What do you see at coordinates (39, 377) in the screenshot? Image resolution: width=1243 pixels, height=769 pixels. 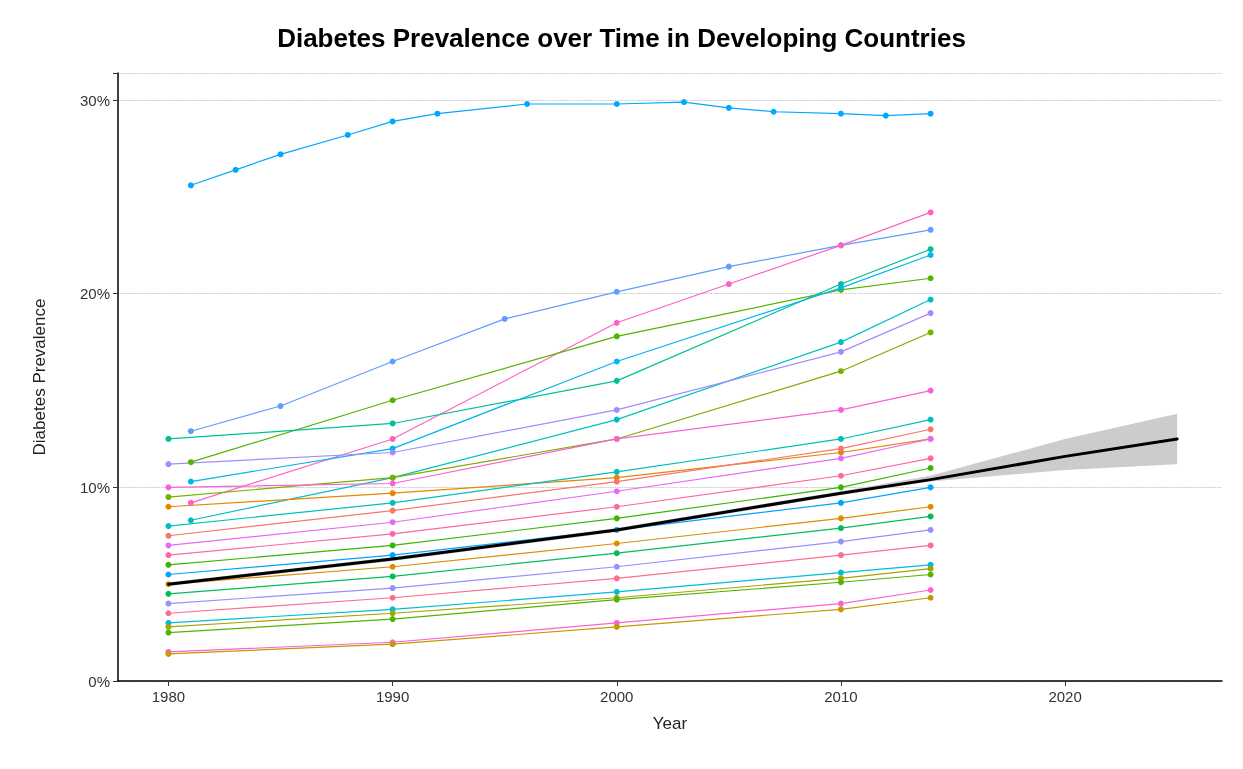 I see `y-axis-title: Diabetes Prevalence` at bounding box center [39, 377].